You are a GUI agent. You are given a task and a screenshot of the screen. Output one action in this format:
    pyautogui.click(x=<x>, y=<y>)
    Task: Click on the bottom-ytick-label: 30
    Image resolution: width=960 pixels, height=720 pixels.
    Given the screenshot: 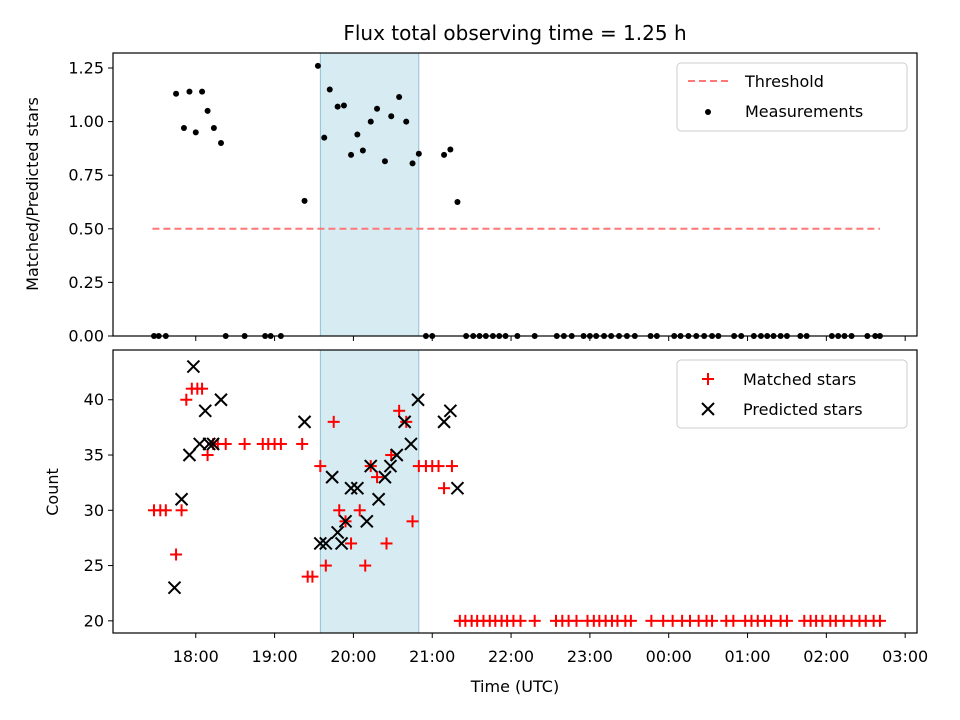 What is the action you would take?
    pyautogui.click(x=94, y=510)
    